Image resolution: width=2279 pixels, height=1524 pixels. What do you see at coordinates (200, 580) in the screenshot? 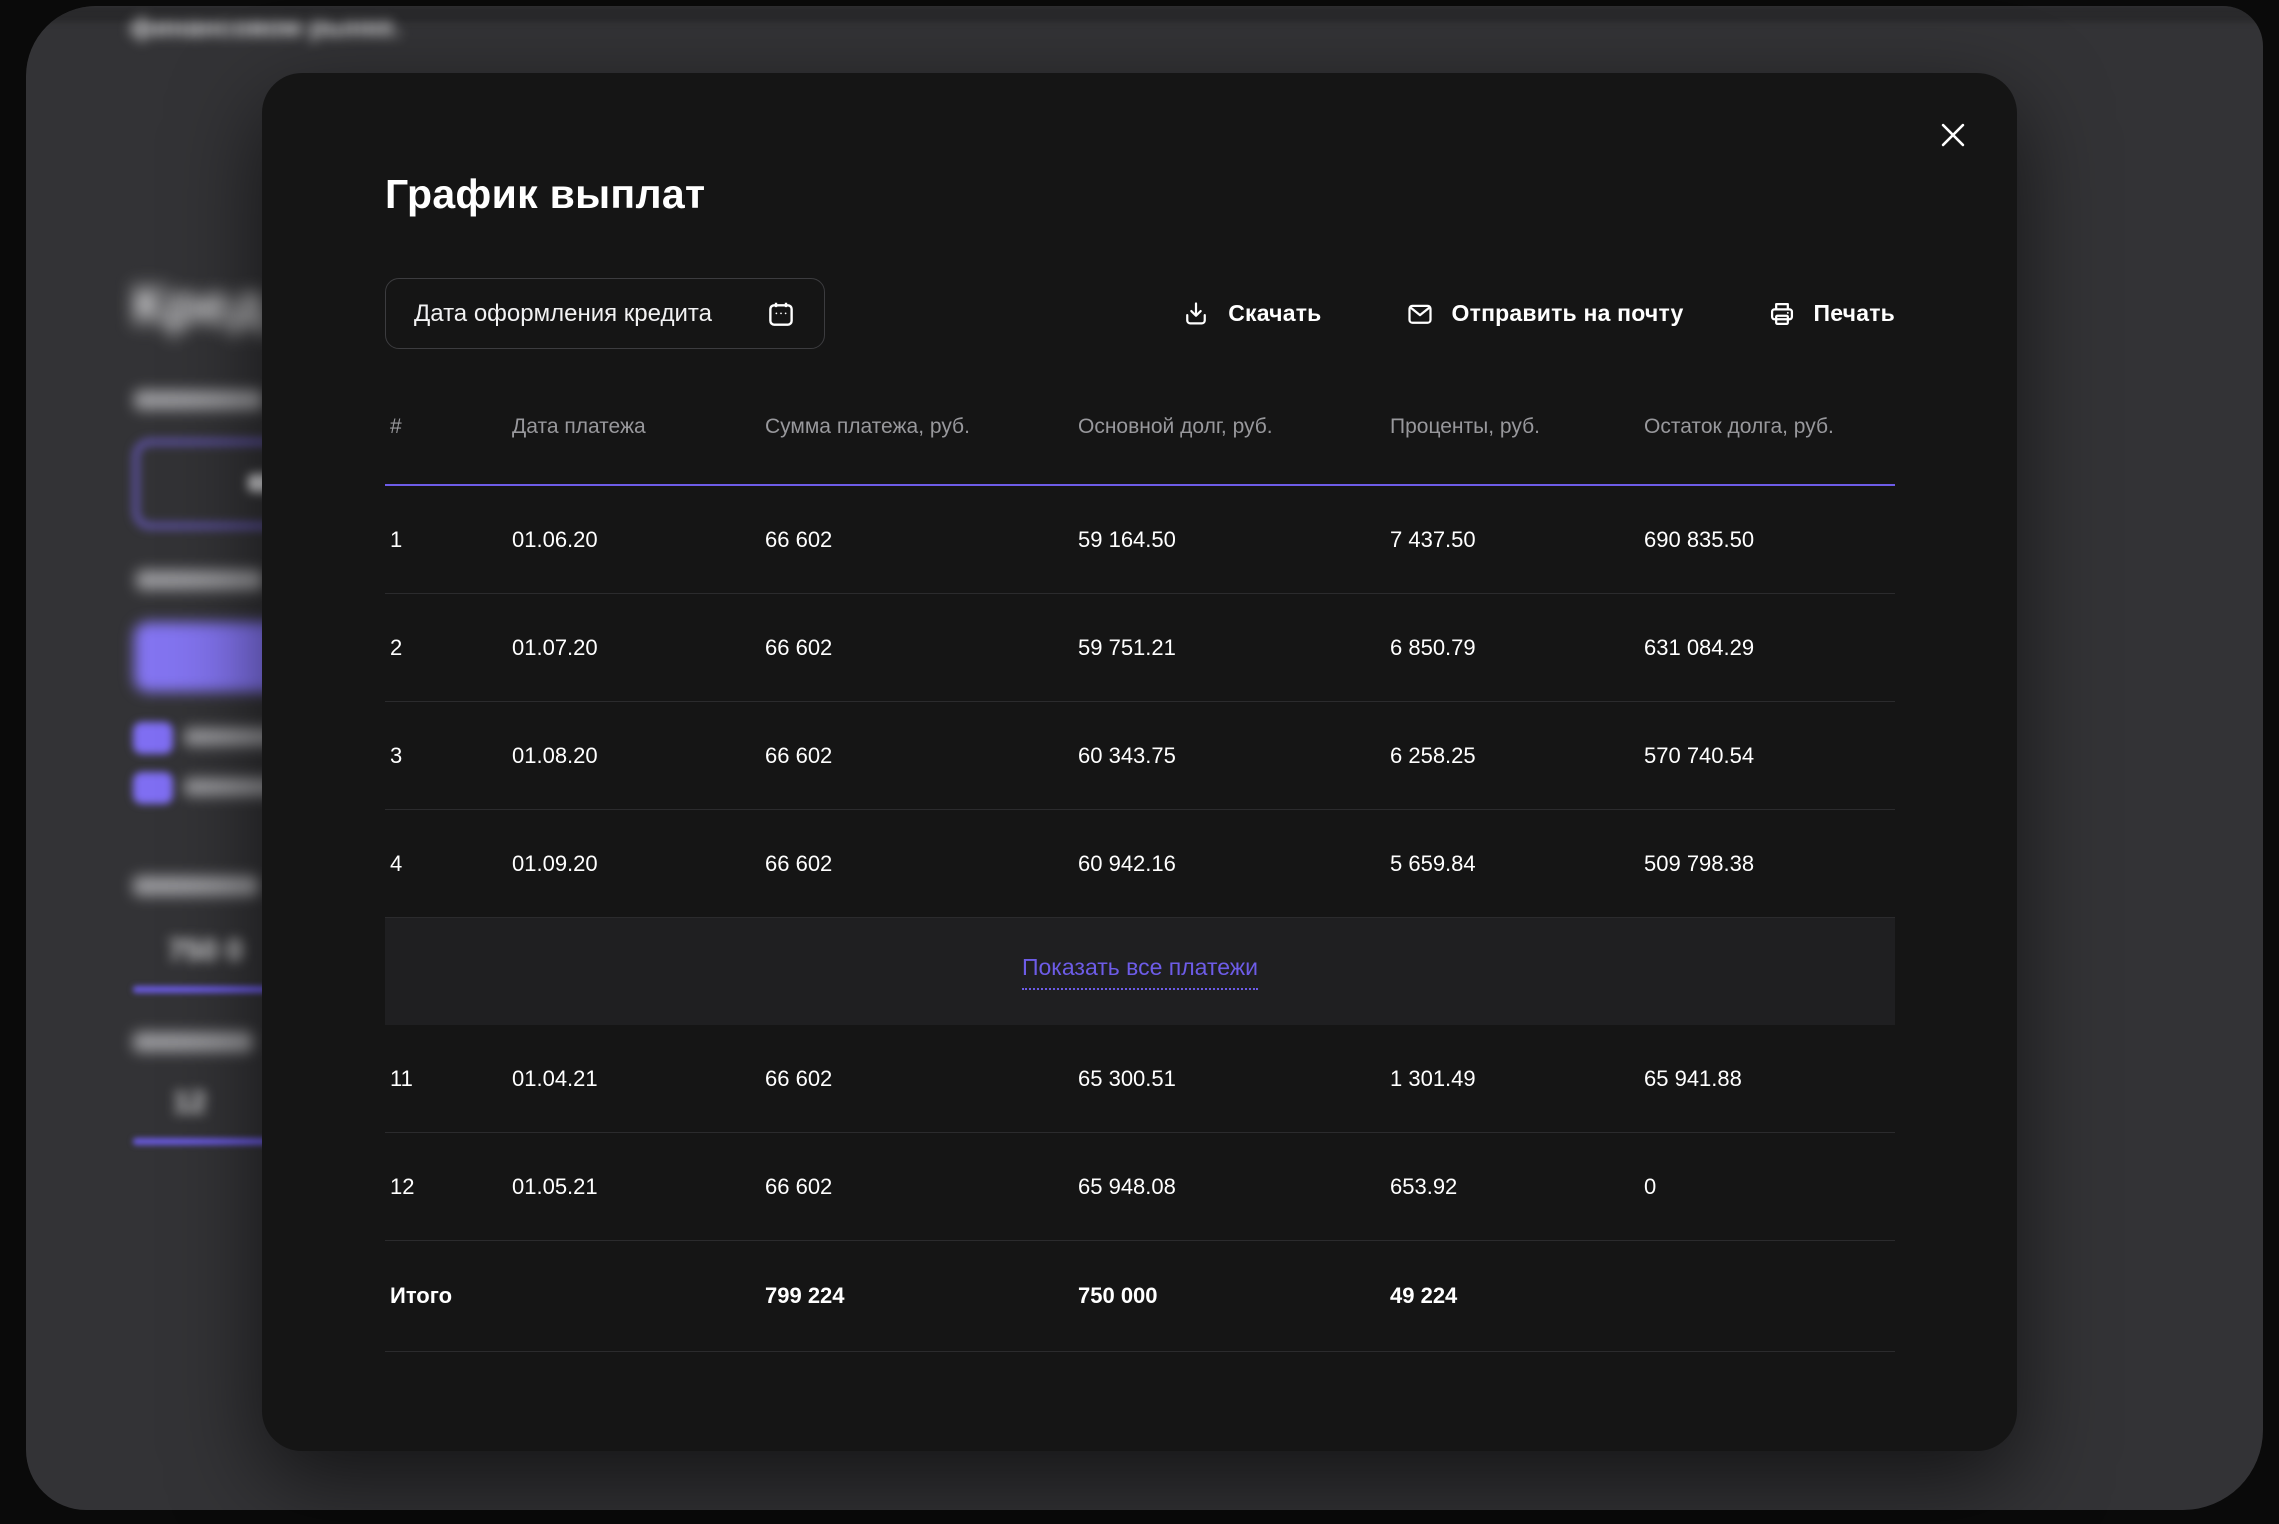
I see `background-documents-label` at bounding box center [200, 580].